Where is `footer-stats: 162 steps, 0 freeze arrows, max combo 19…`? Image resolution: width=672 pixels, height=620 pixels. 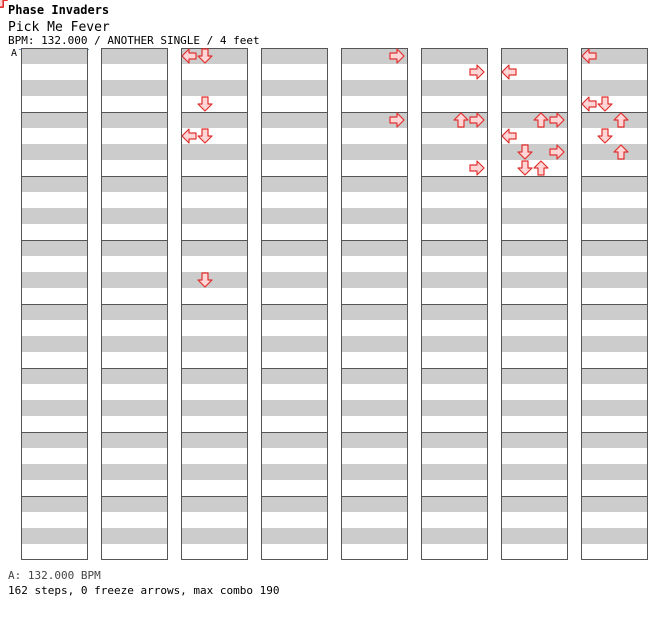 footer-stats: 162 steps, 0 freeze arrows, max combo 19… is located at coordinates (144, 590).